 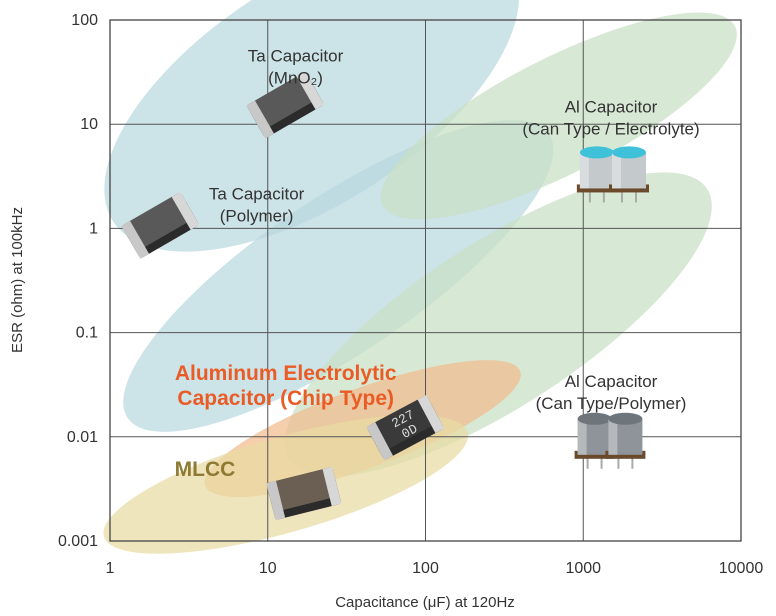 I want to click on chip-marking: 0D, so click(x=409, y=431).